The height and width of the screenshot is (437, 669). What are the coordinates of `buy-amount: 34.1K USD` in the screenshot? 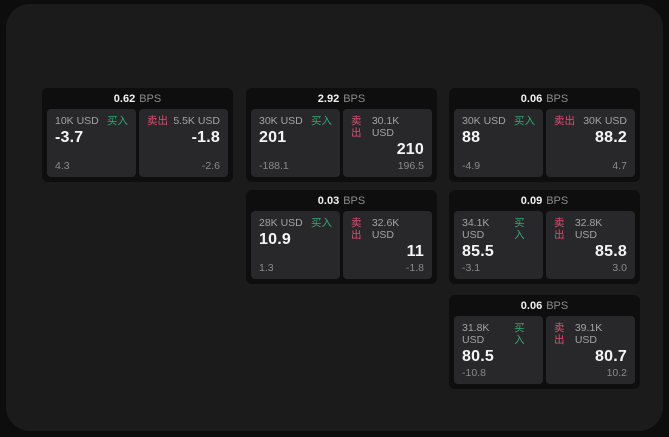 It's located at (476, 229).